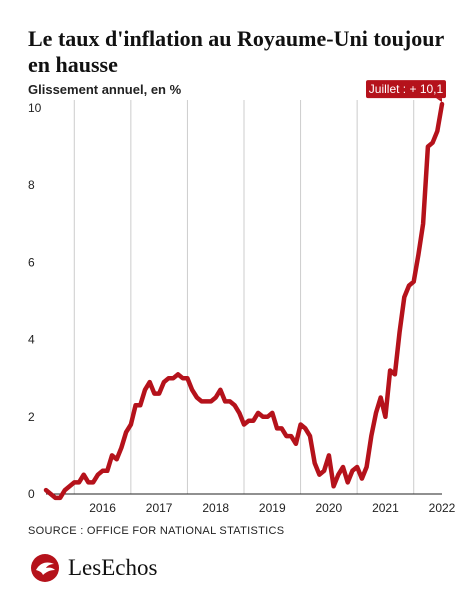  Describe the element at coordinates (159, 508) in the screenshot. I see `x-tick-label: 2017` at that location.